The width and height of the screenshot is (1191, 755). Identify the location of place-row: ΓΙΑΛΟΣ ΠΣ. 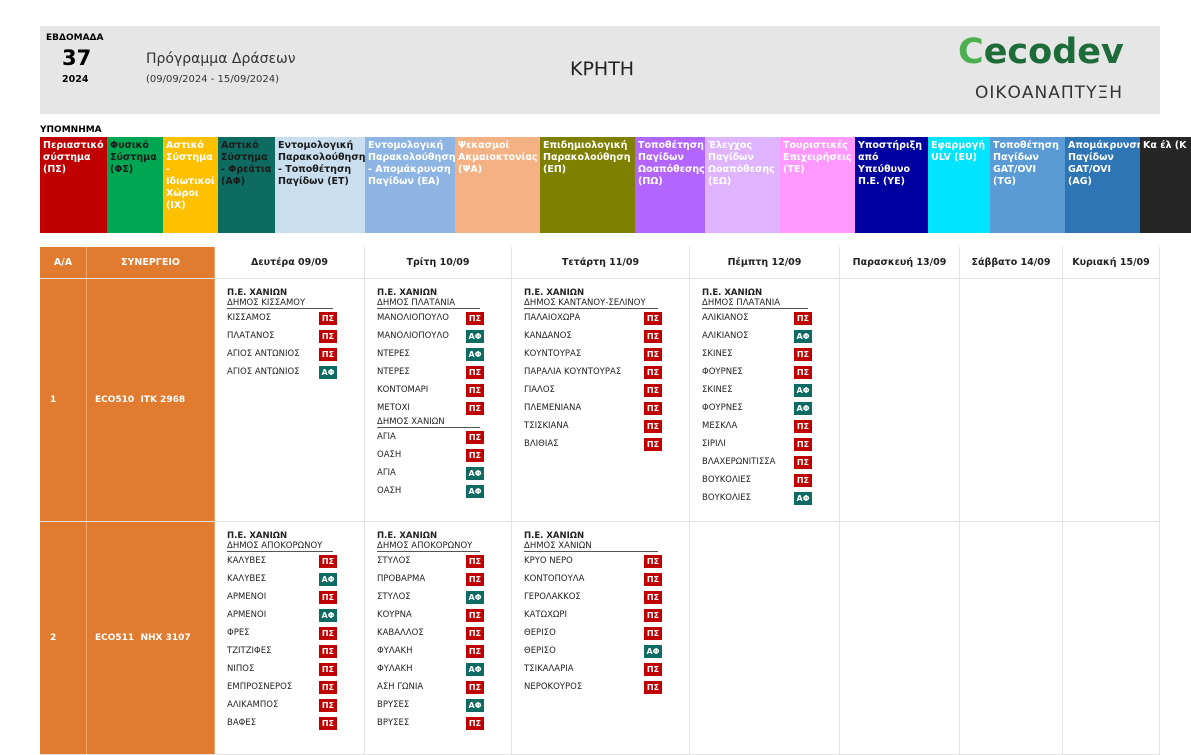
(593, 390).